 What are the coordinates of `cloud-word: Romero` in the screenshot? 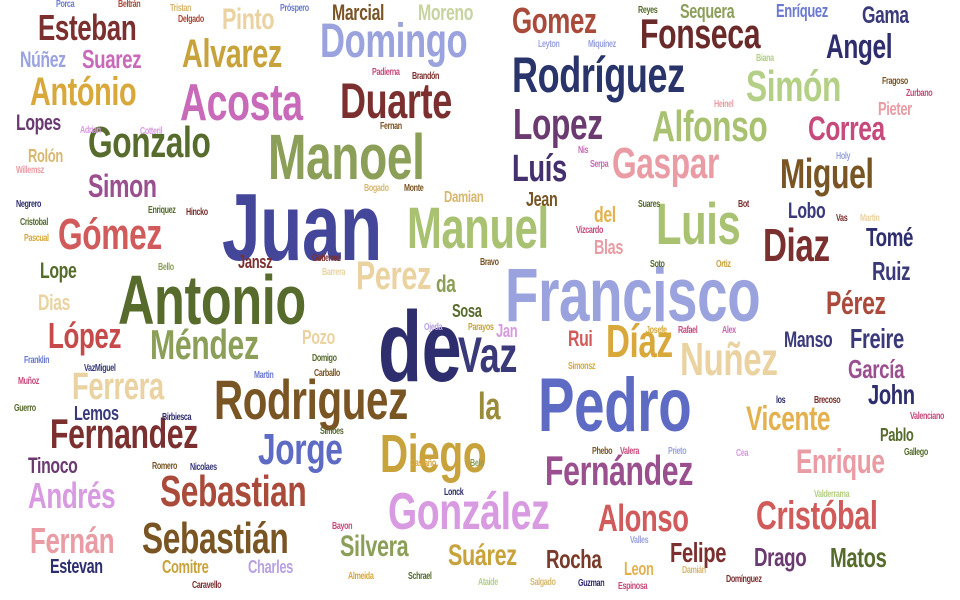 It's located at (165, 466).